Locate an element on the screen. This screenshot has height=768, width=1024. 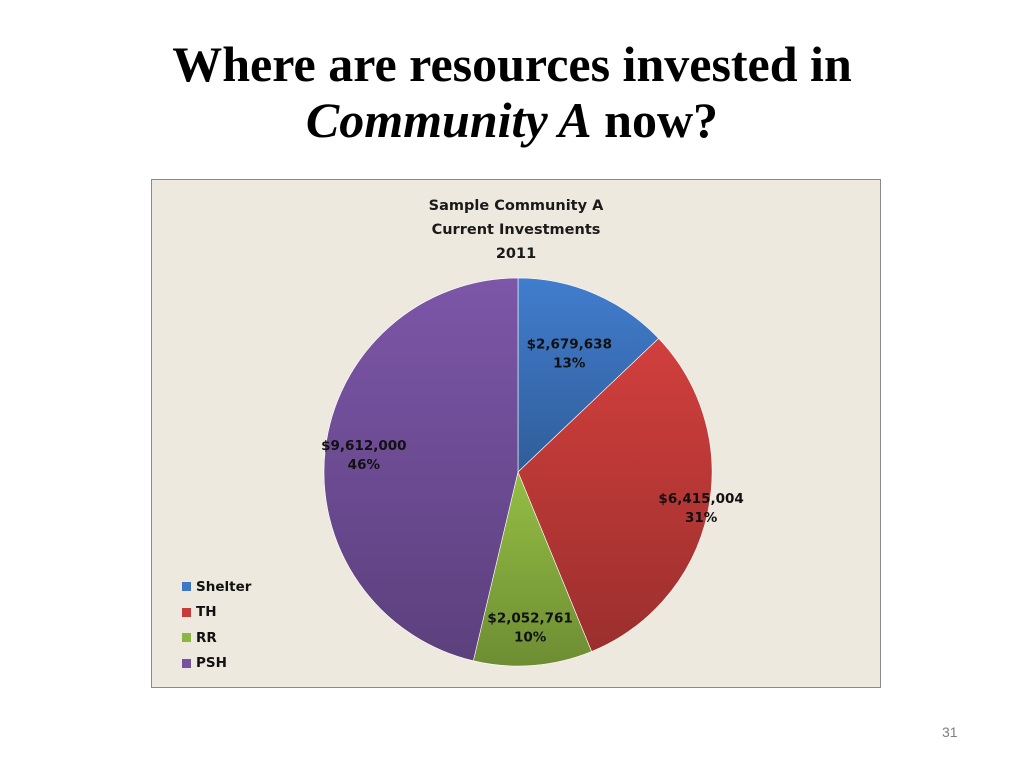
slide-title-line-2: Community A now? is located at coordinates (512, 120).